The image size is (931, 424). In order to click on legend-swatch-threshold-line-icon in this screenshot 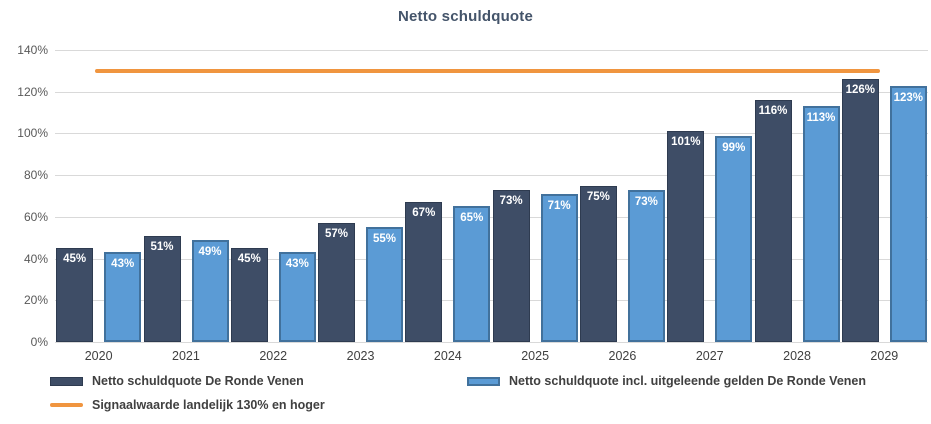, I will do `click(66, 405)`.